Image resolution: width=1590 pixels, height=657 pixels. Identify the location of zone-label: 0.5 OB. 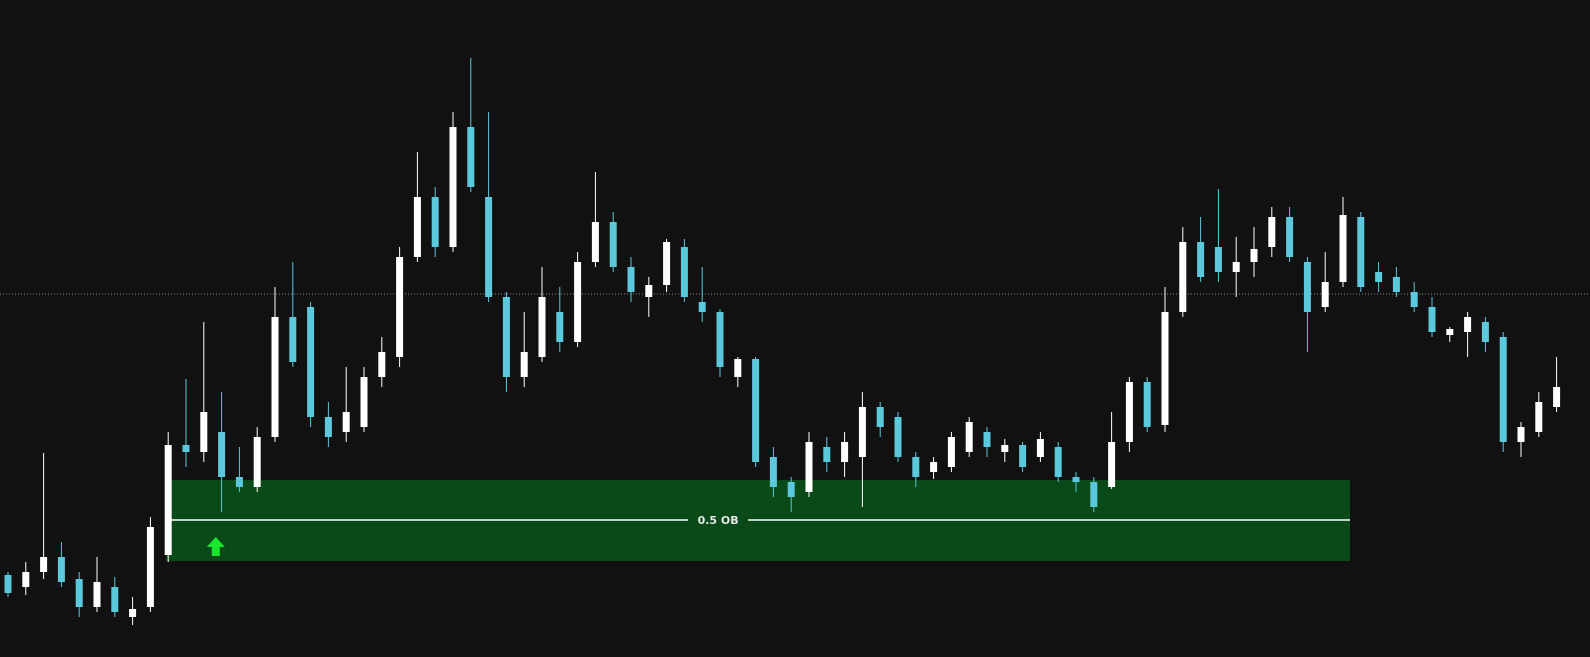
(718, 520).